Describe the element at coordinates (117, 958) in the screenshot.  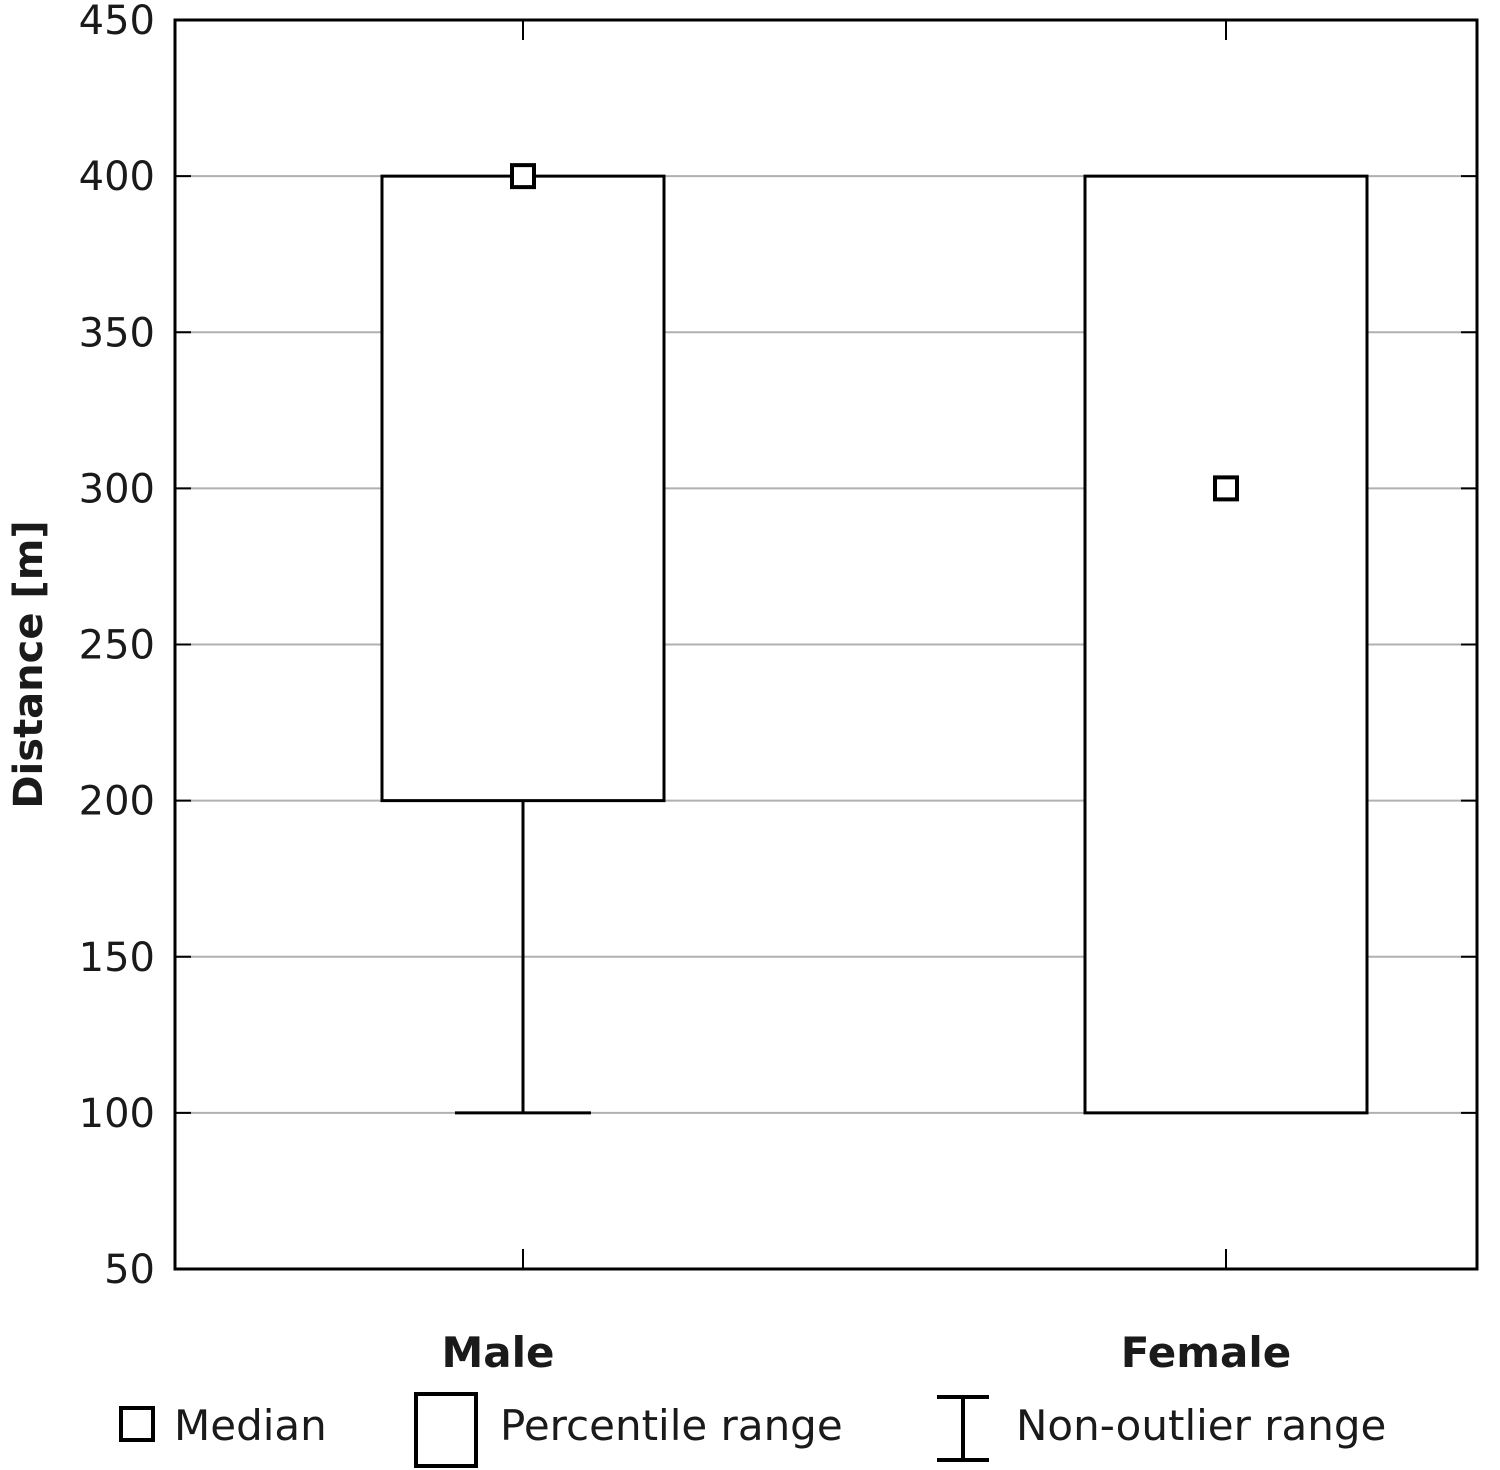
I see `y-tick-label-150: 150` at that location.